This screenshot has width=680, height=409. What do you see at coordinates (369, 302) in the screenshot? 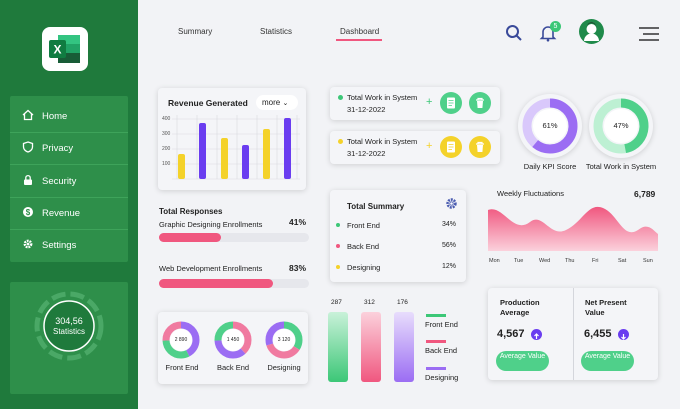
I see `bar-value: 312` at bounding box center [369, 302].